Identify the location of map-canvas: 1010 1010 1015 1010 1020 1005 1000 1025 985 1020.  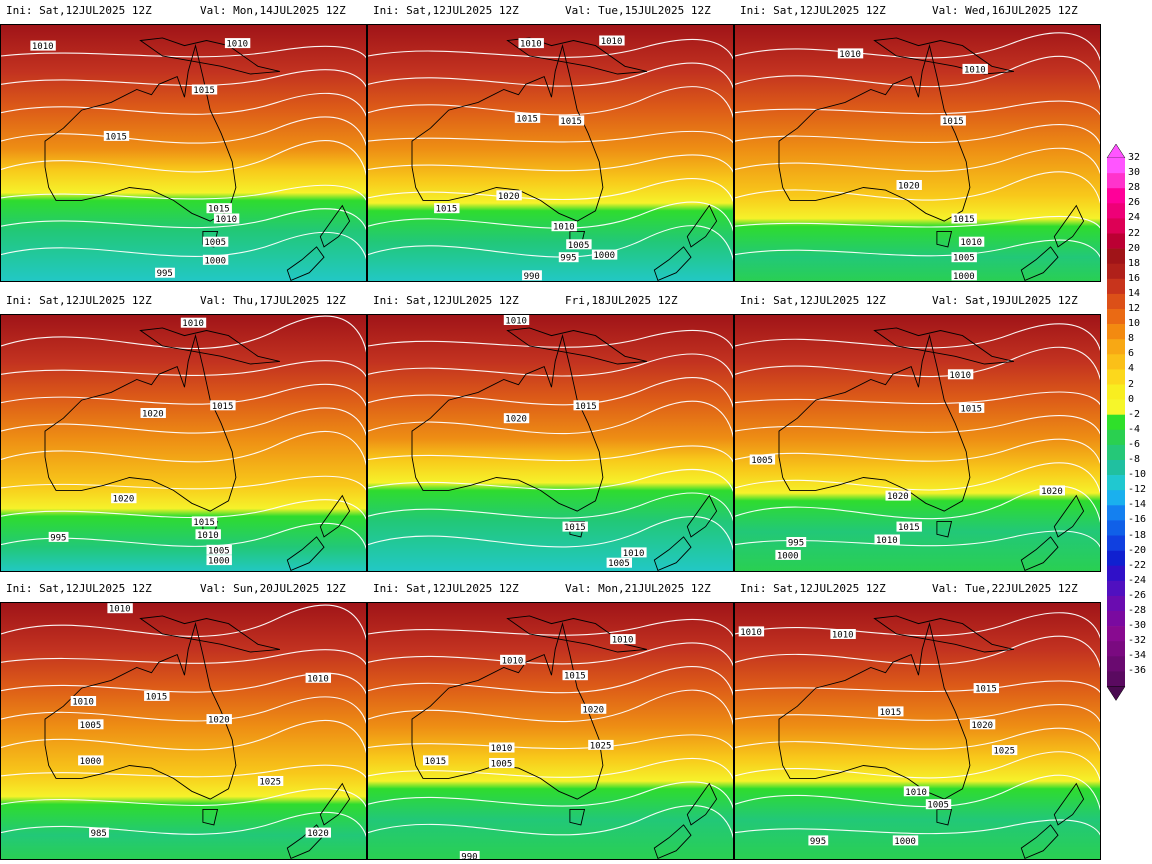
(183, 731).